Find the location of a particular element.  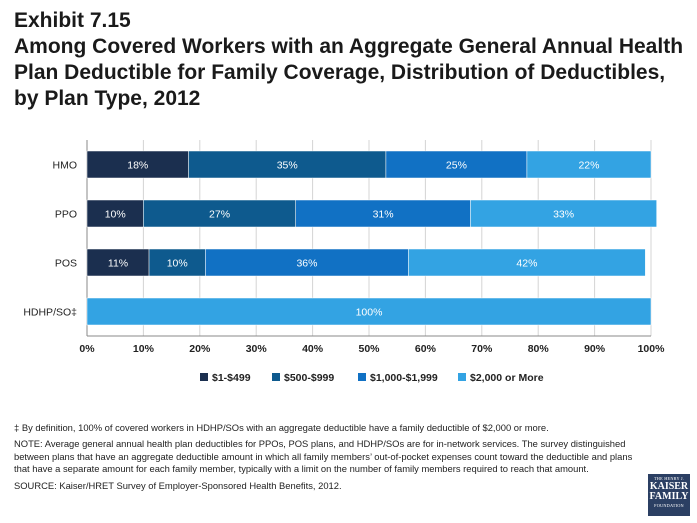

data-label: 42% is located at coordinates (526, 264).